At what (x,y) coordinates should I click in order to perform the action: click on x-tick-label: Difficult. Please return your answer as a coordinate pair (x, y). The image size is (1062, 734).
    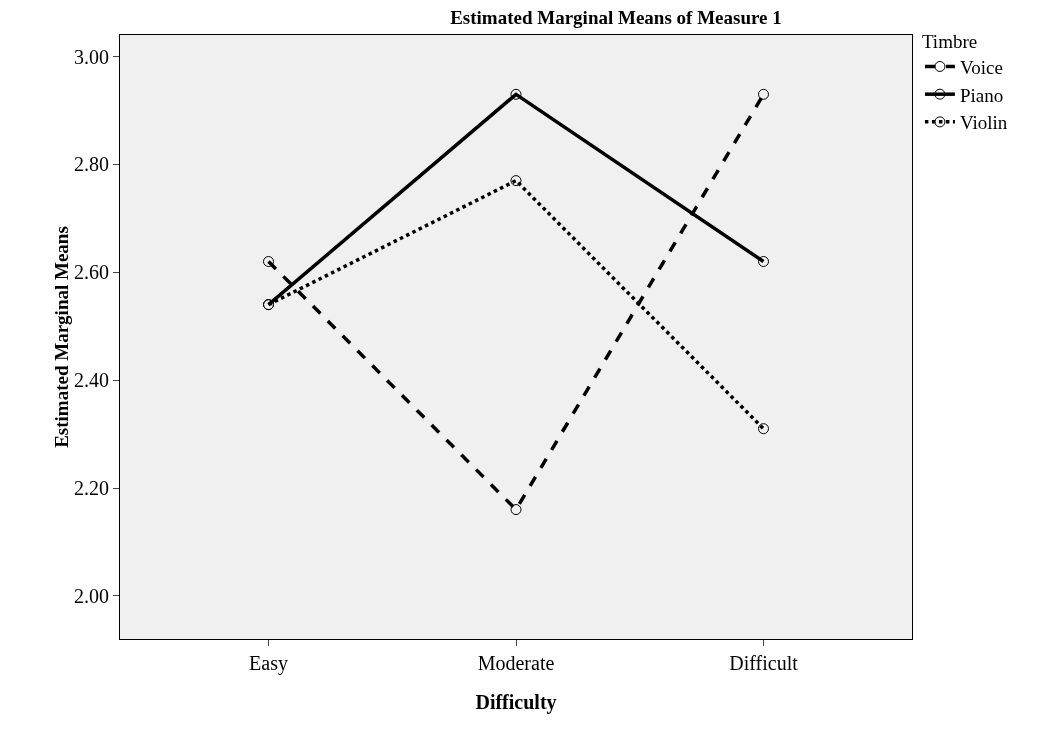
    Looking at the image, I should click on (764, 663).